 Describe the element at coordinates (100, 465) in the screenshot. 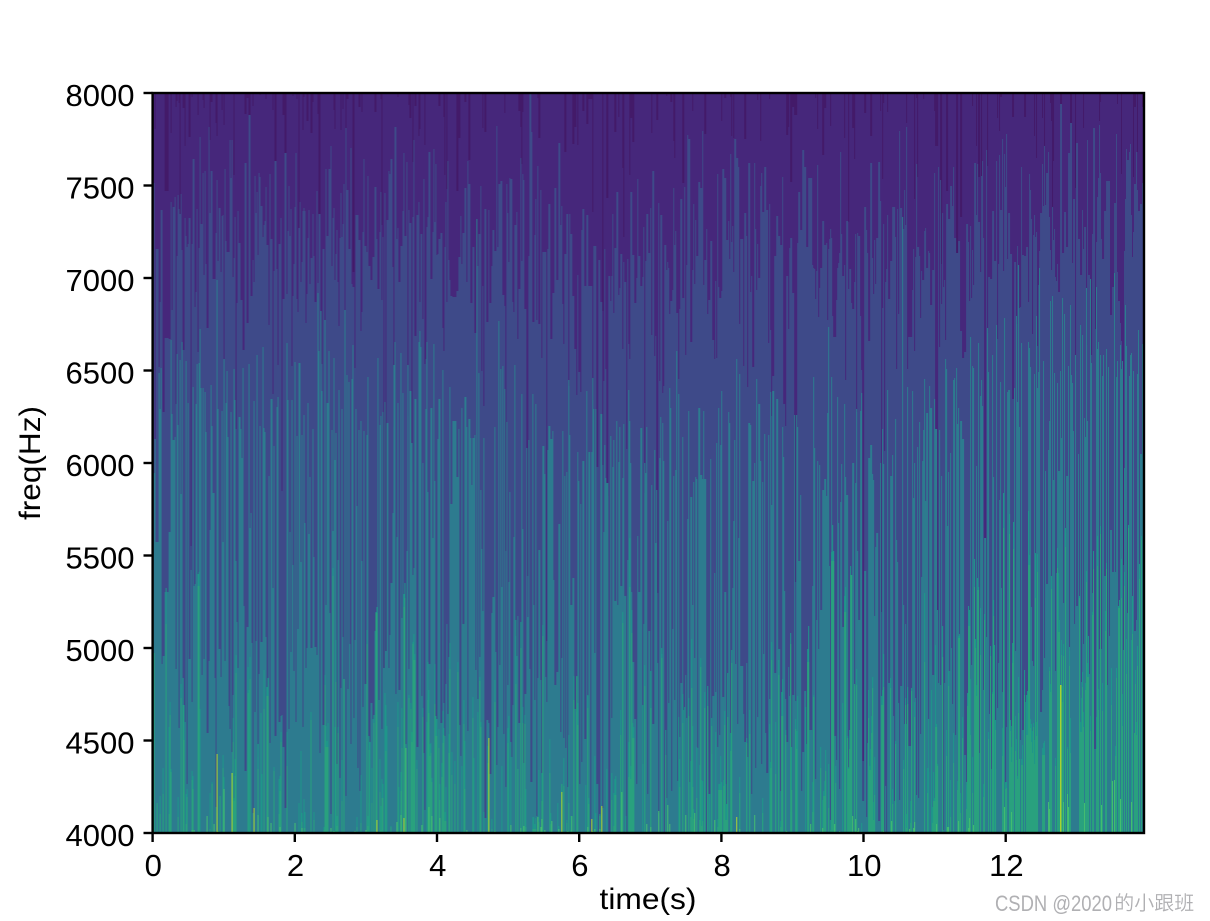

I see `svg-text: 6000` at that location.